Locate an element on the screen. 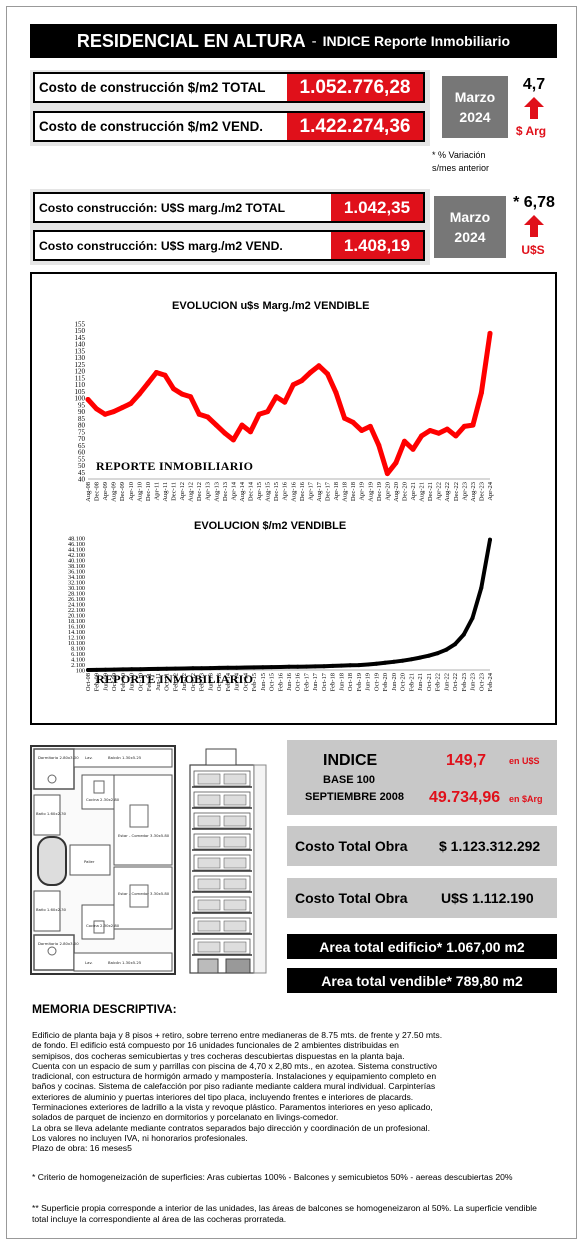 This screenshot has height=1245, width=583. y-tick-label: 24.100 is located at coordinates (76, 605).